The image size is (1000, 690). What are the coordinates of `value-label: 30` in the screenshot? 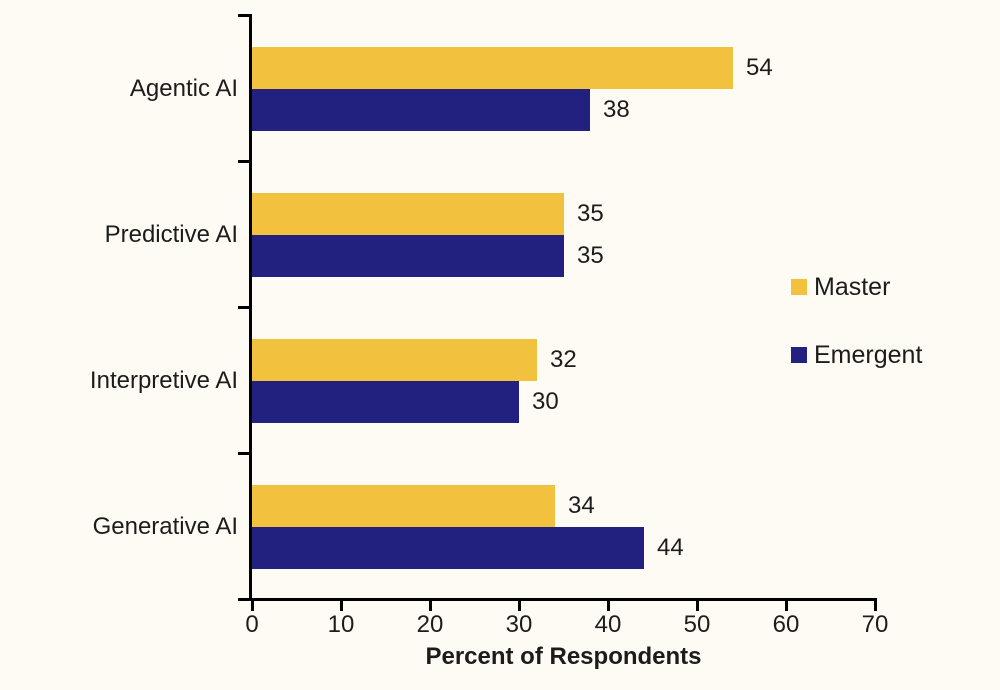 It's located at (545, 401).